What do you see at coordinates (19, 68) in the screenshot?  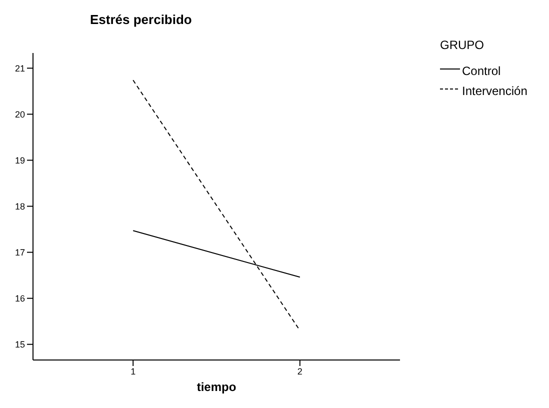 I see `y-tick-label: 21` at bounding box center [19, 68].